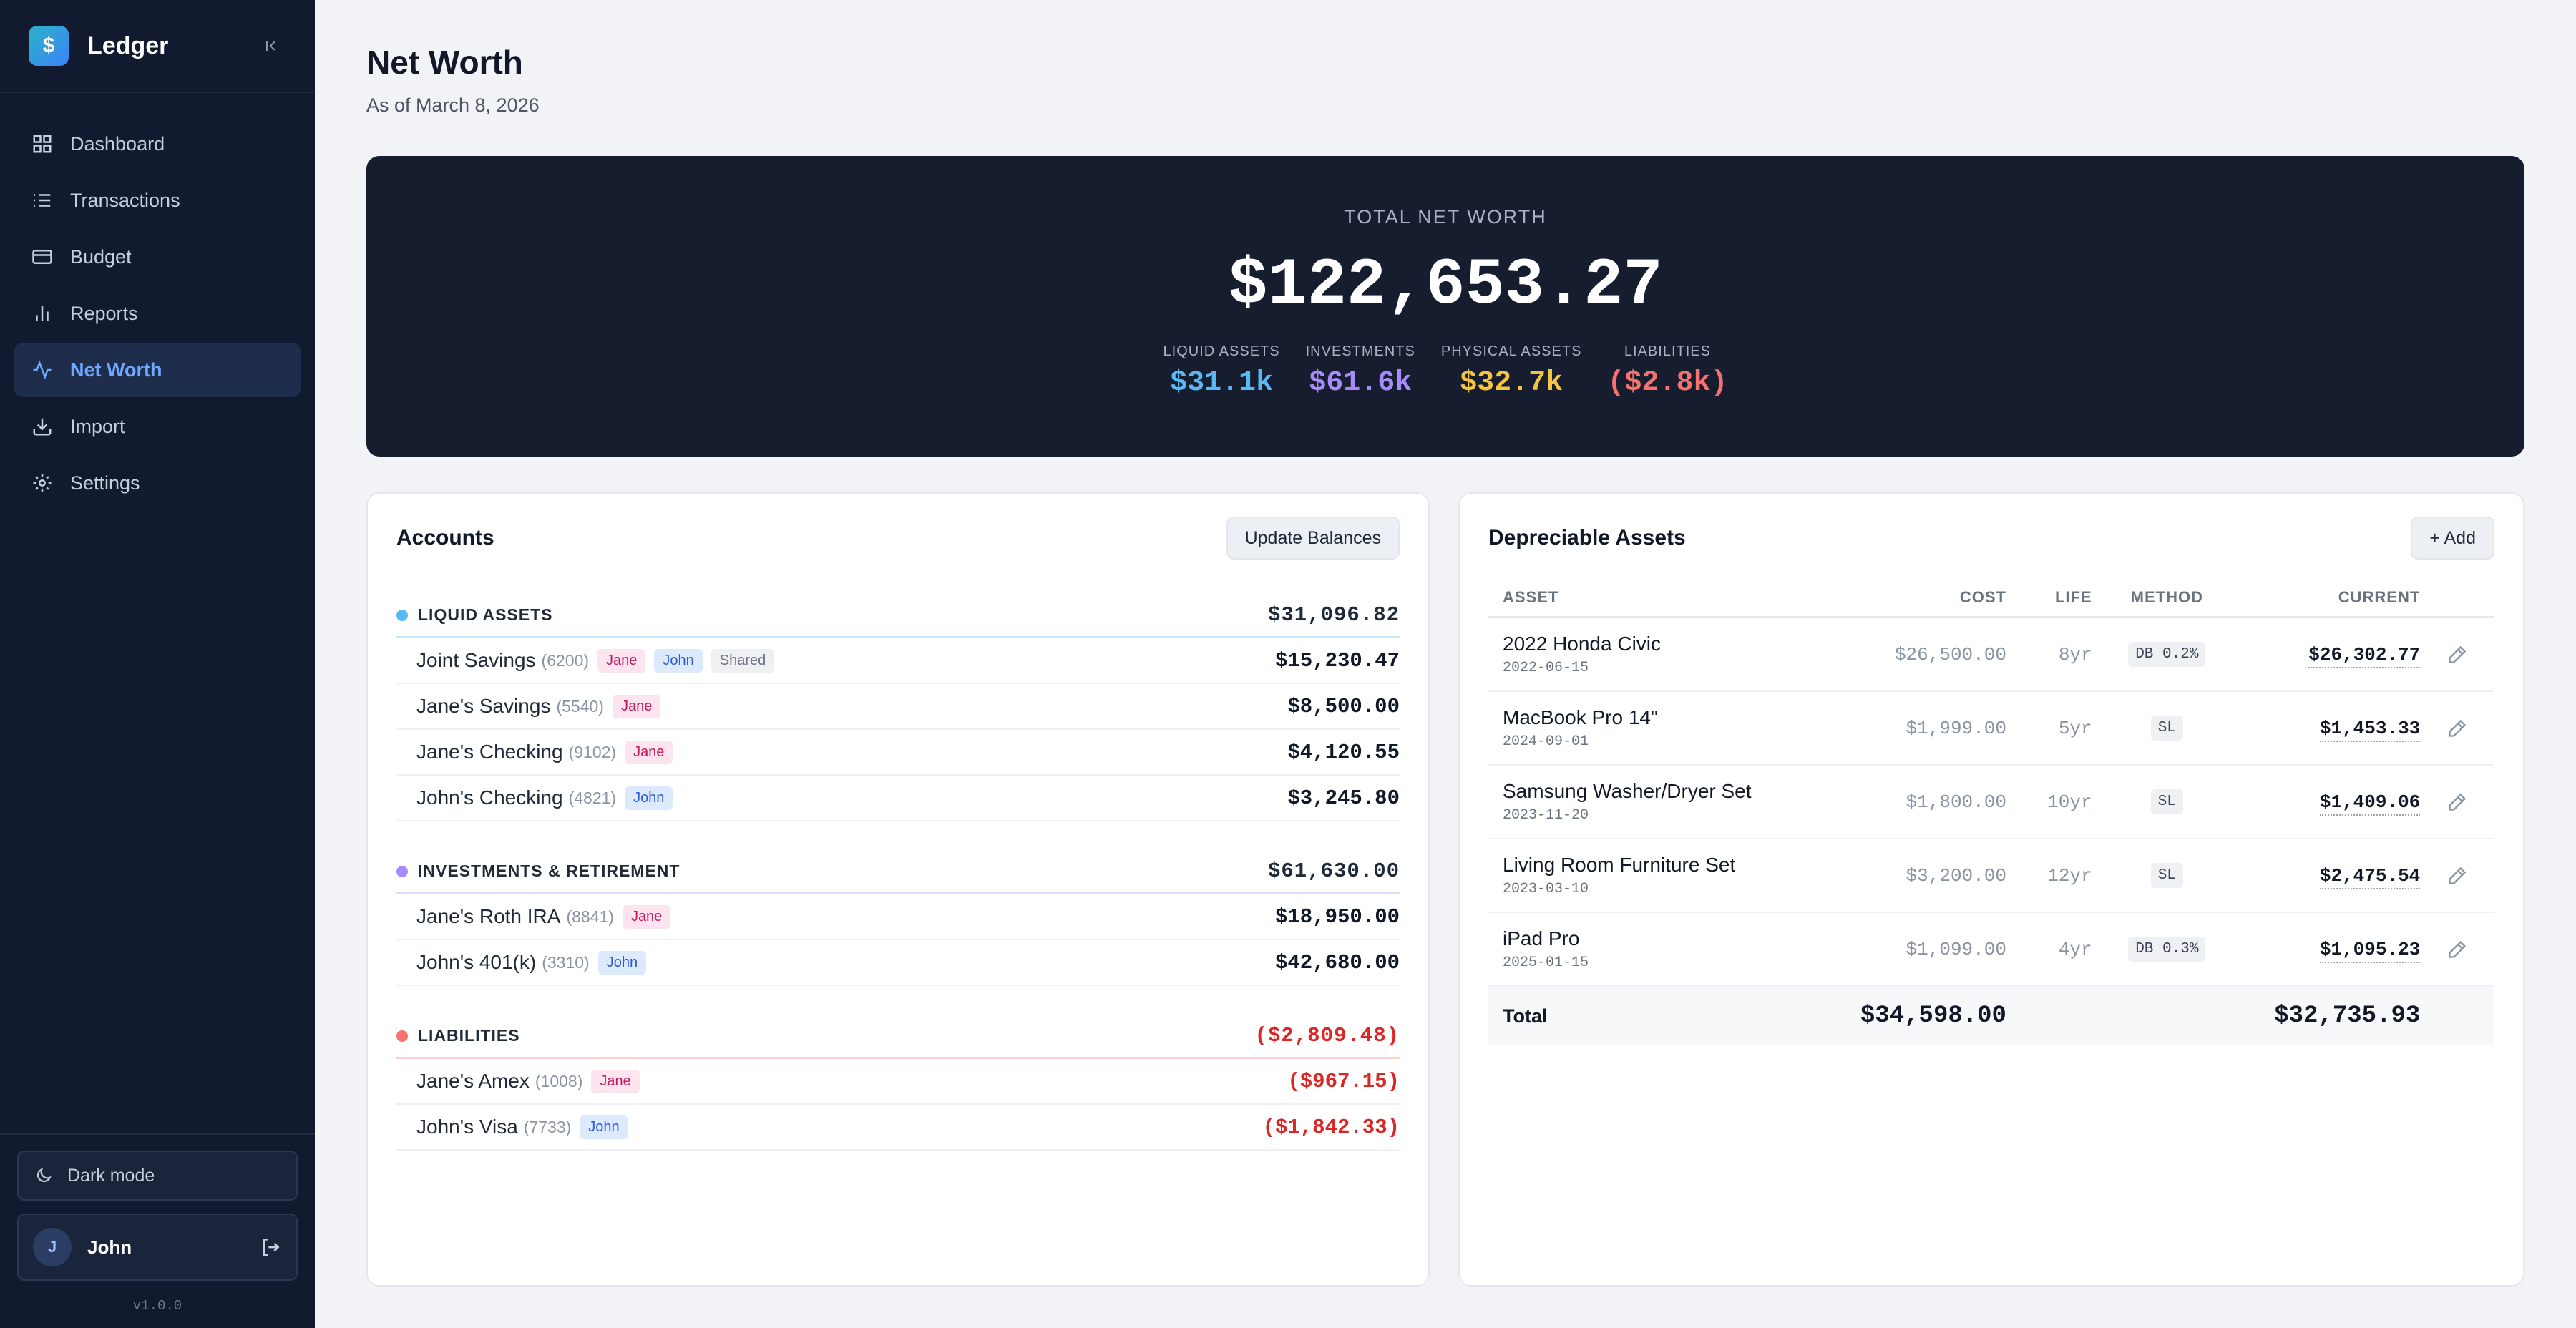 The image size is (2576, 1328). I want to click on asset-cost: $1,099.00, so click(1956, 949).